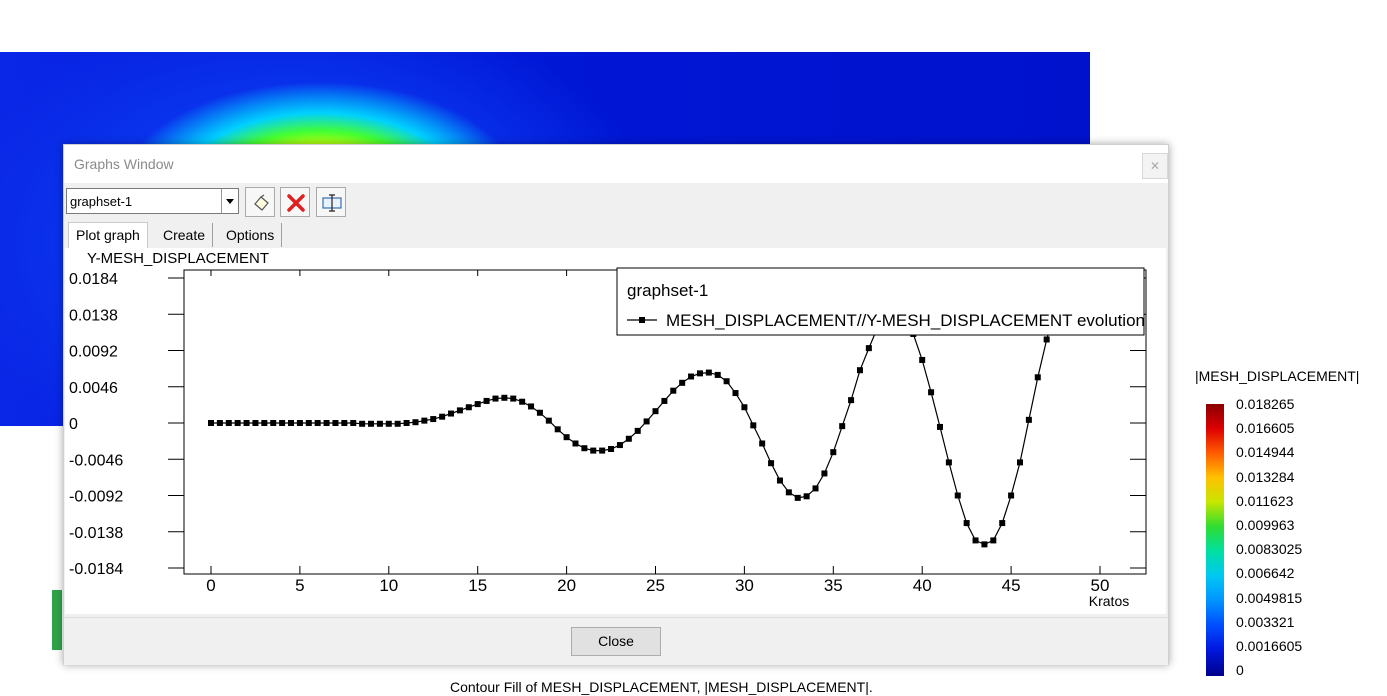  I want to click on y-tick-label: 0, so click(73, 424).